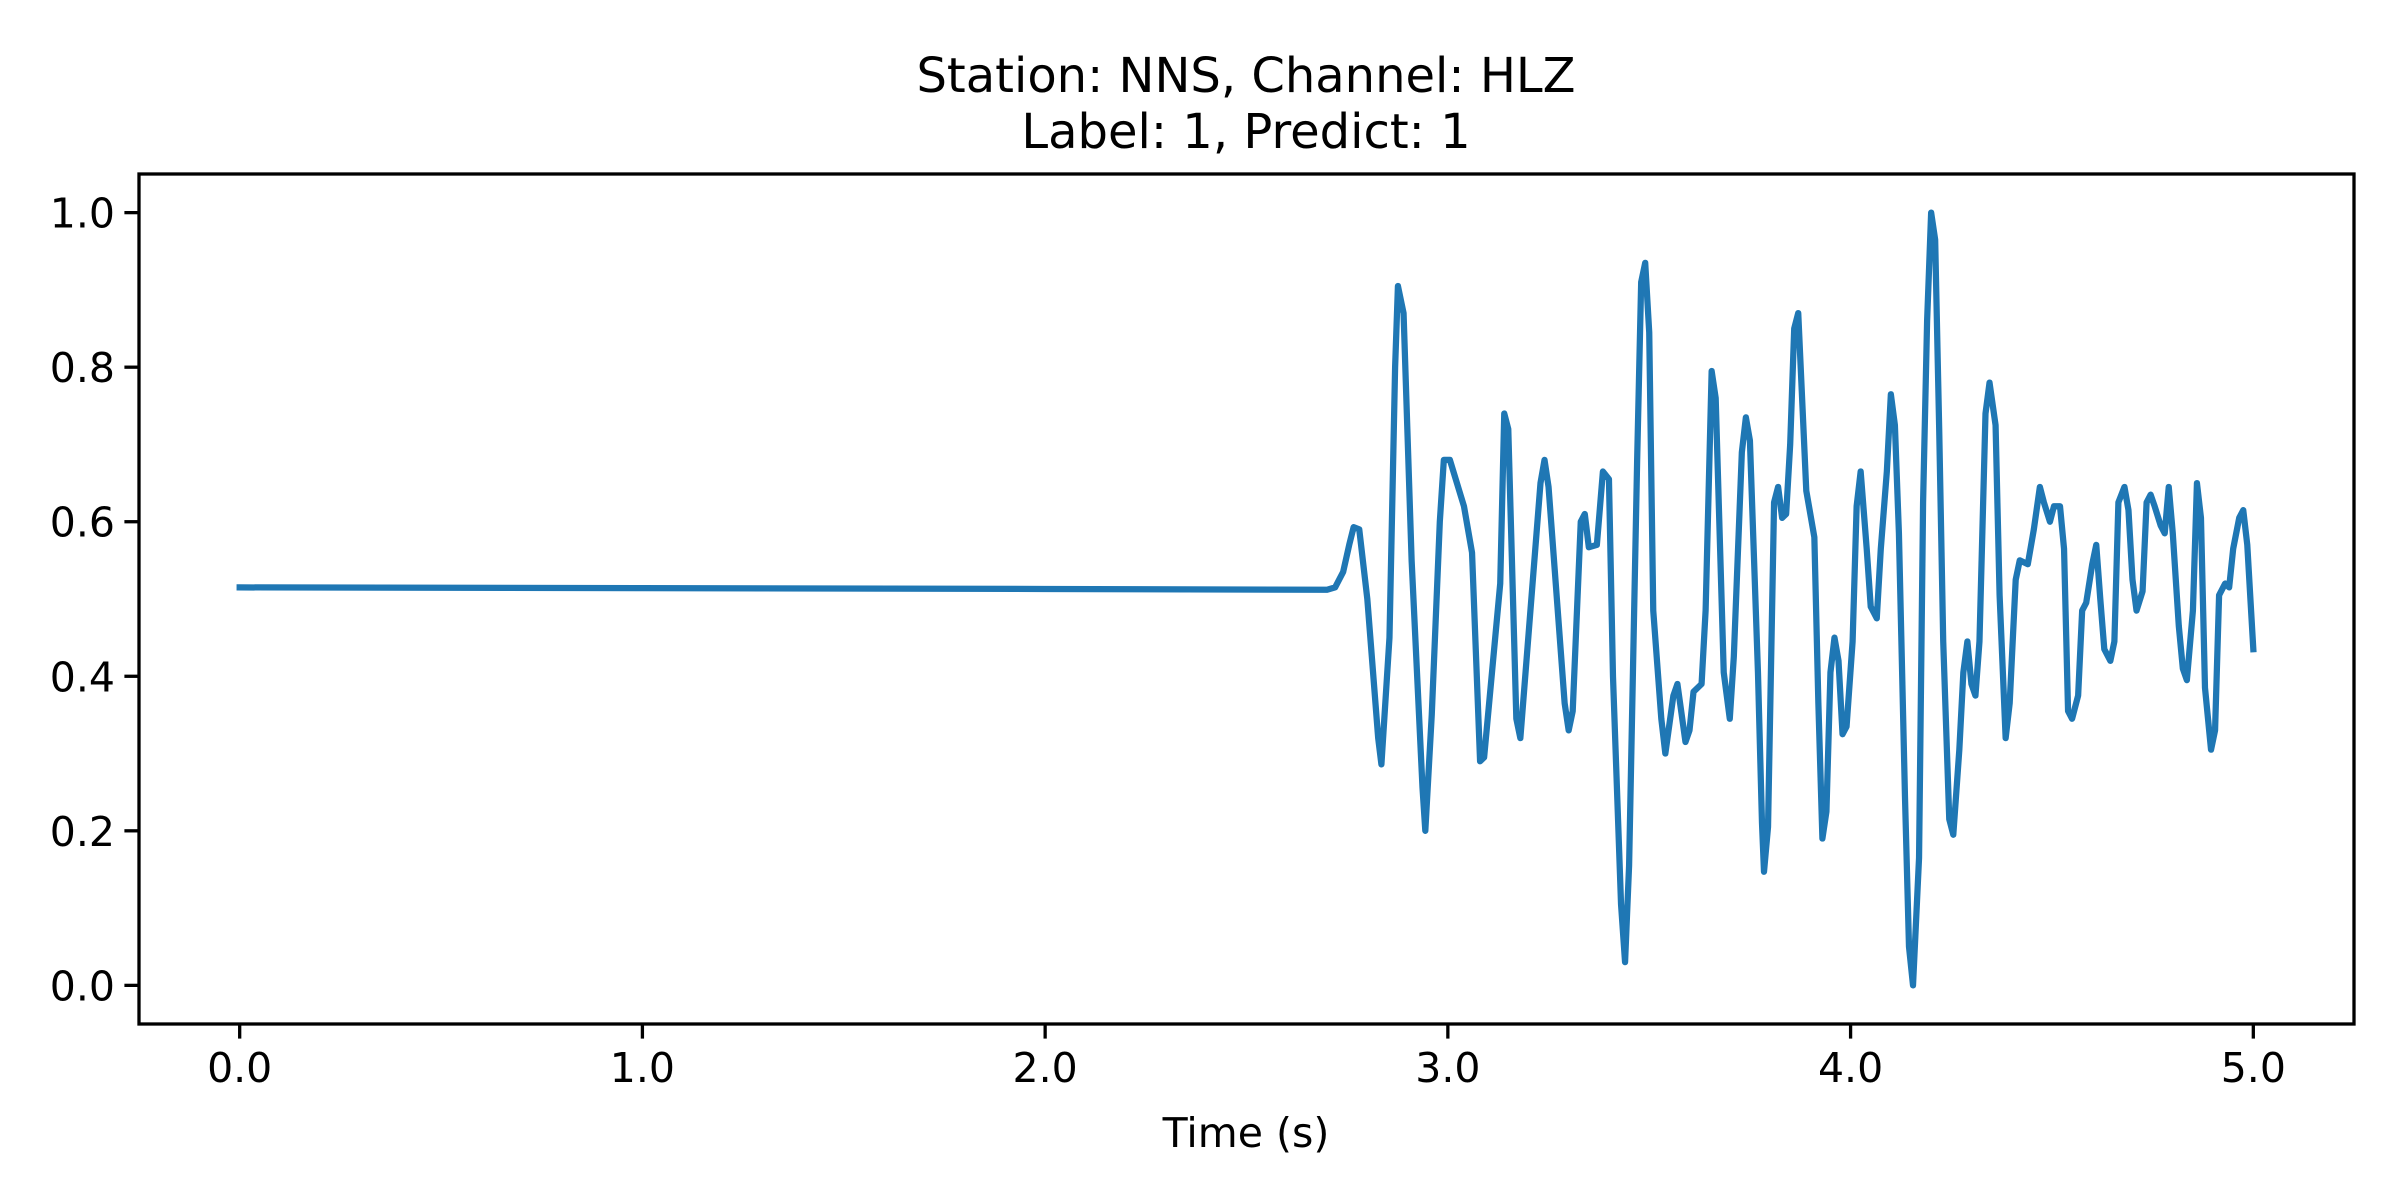 The image size is (2400, 1200). What do you see at coordinates (1246, 1133) in the screenshot?
I see `x-axis-label: Time (s)` at bounding box center [1246, 1133].